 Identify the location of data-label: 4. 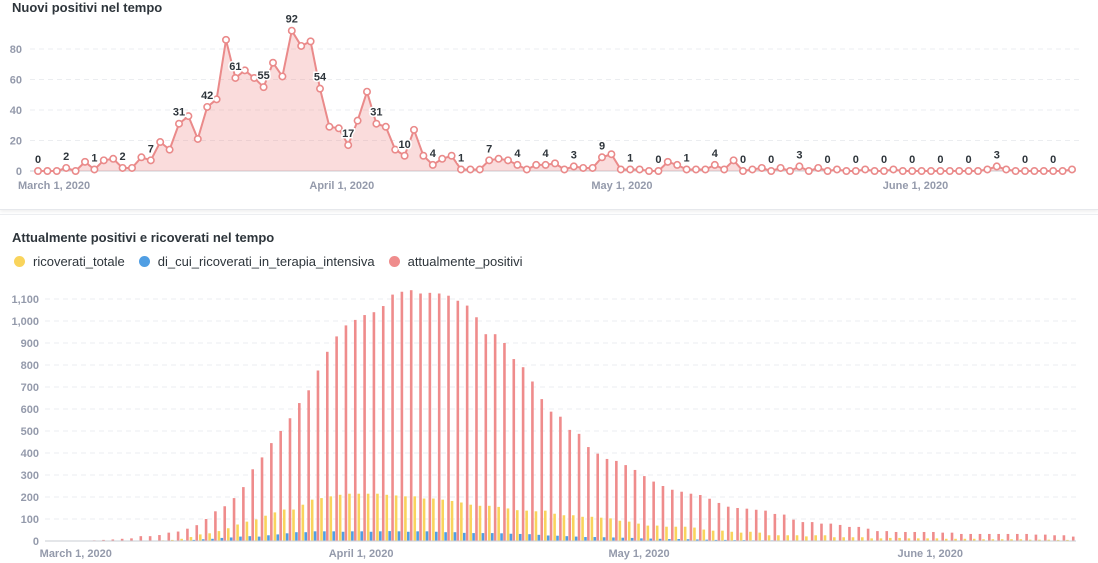
(546, 154).